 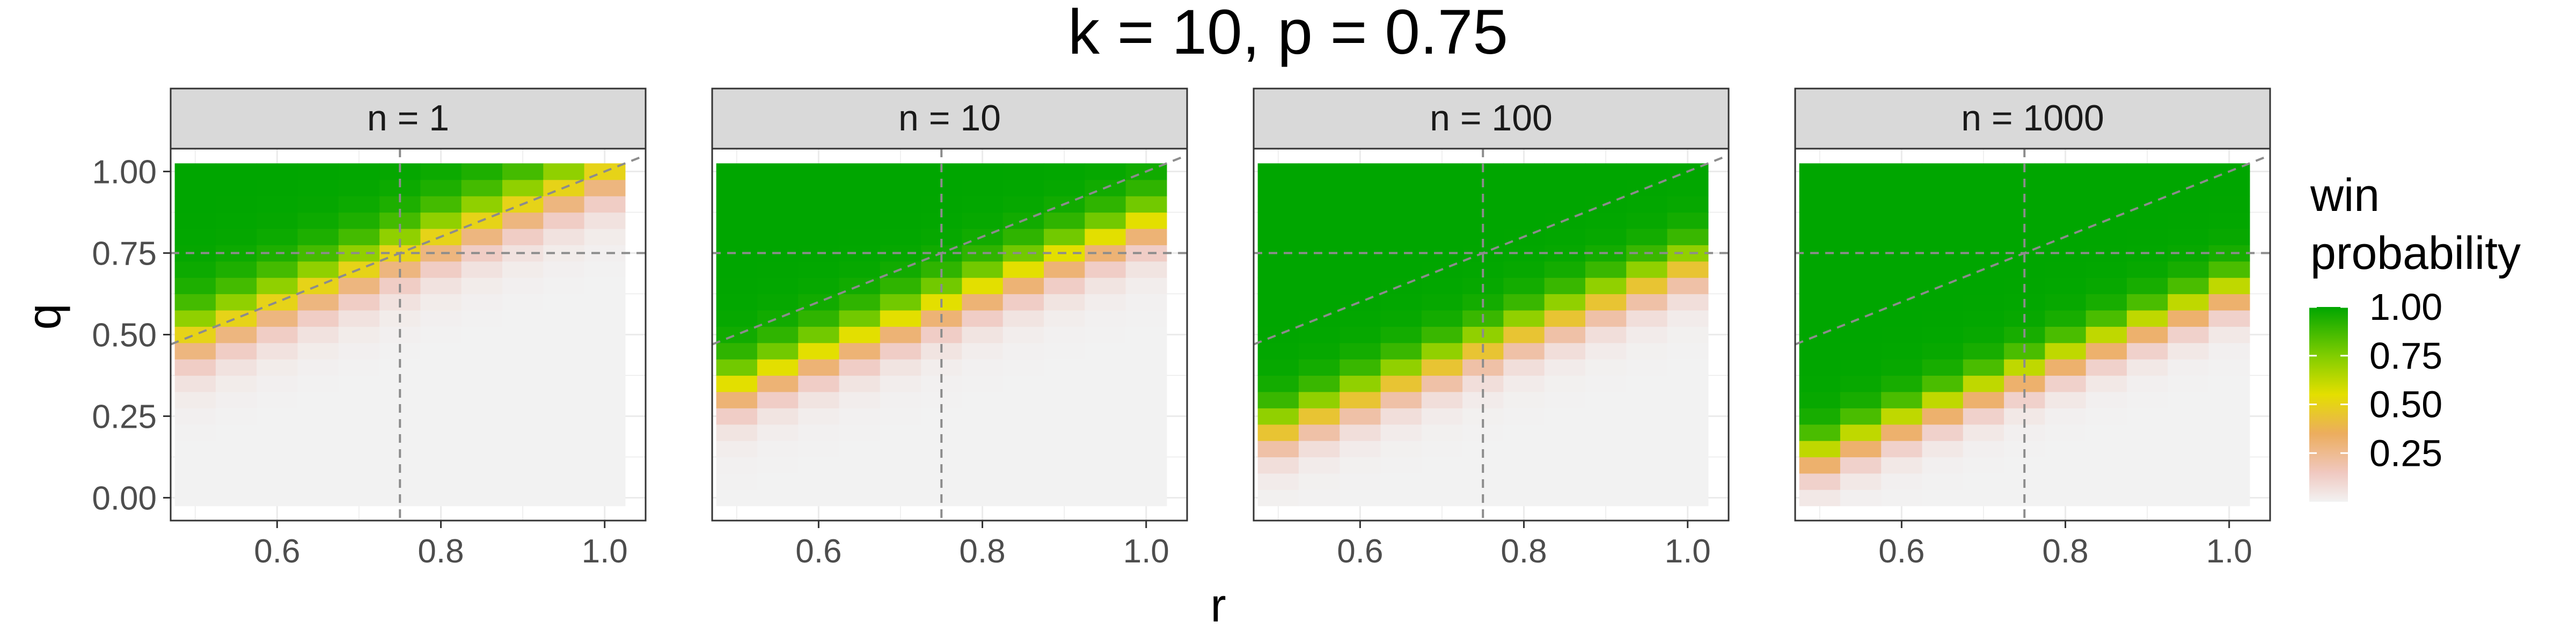 What do you see at coordinates (1288, 34) in the screenshot?
I see `chart-title: k = 10, p = 0.75` at bounding box center [1288, 34].